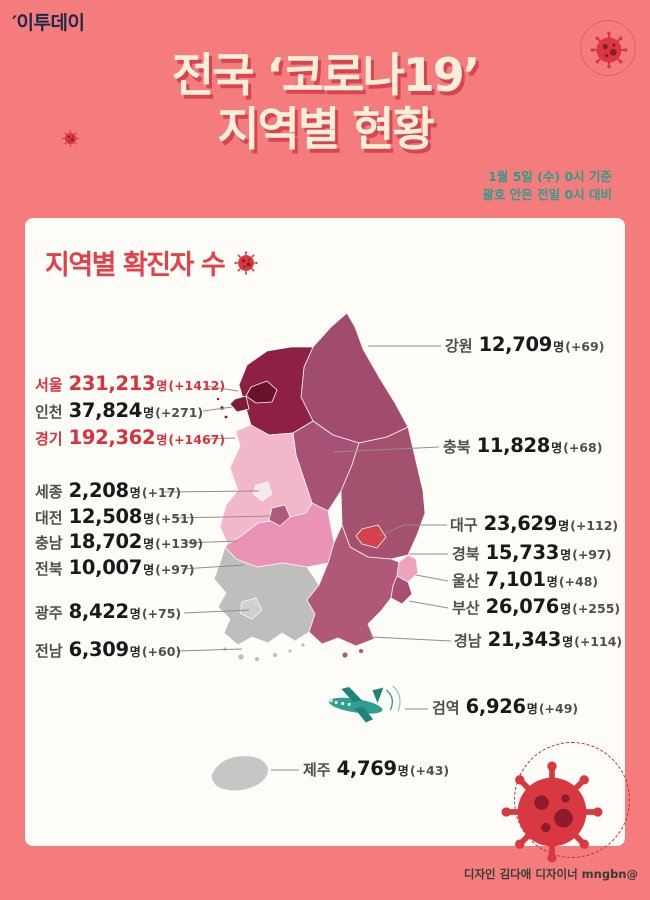 The height and width of the screenshot is (900, 650). I want to click on title-line-2: 지역별 현황, so click(326, 129).